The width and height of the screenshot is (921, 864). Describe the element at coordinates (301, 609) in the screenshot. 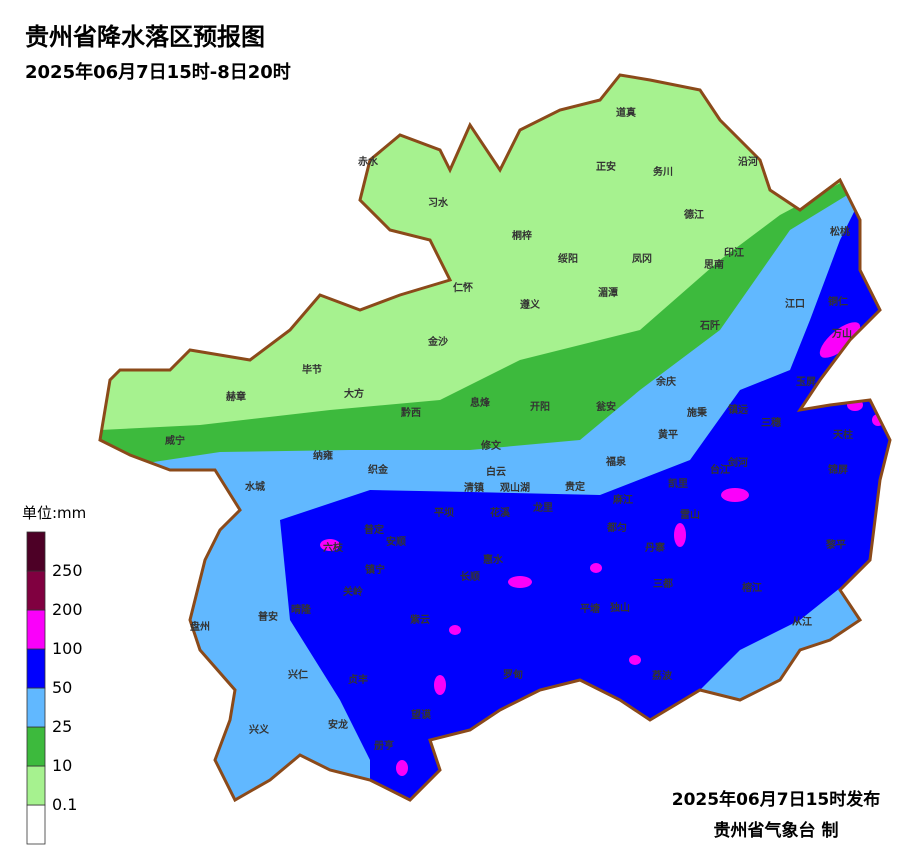

I see `place-label: 晴隆` at that location.